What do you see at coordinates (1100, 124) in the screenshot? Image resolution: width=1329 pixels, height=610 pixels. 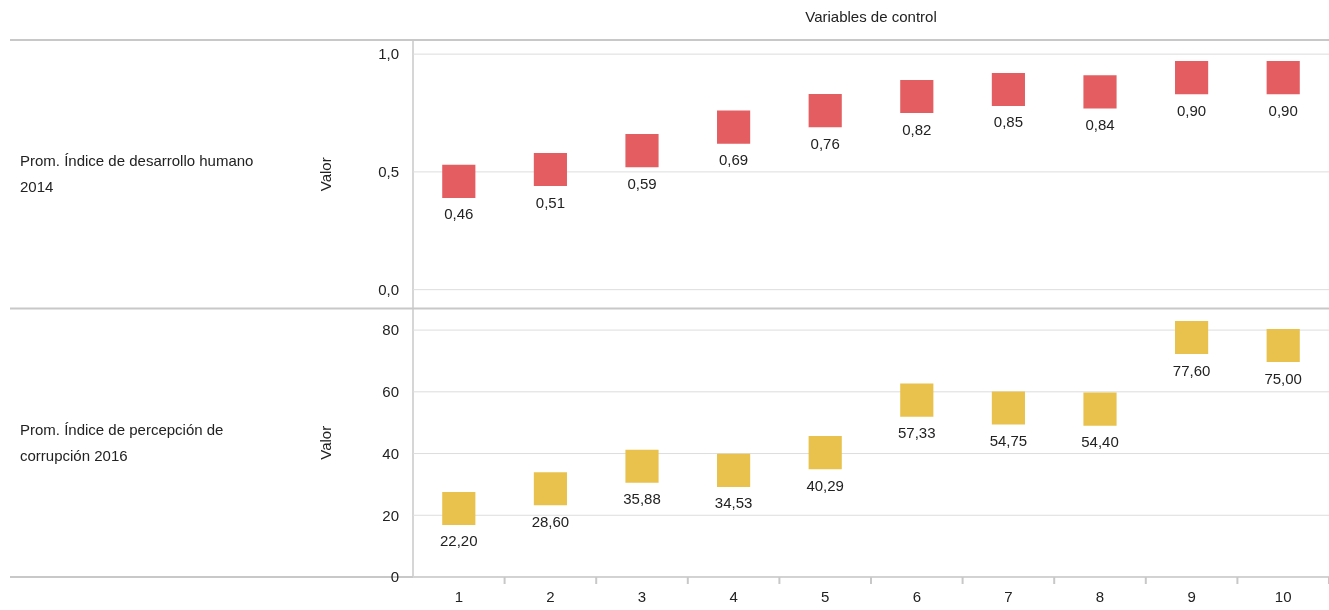 I see `text: 0,84` at bounding box center [1100, 124].